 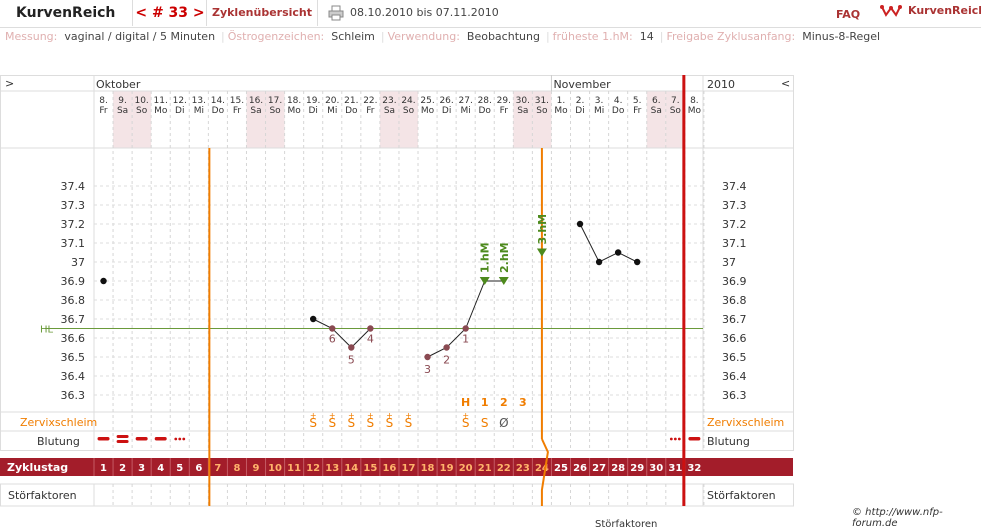 I want to click on setting-value: vaginal / digital / 5 Minuten, so click(x=140, y=36).